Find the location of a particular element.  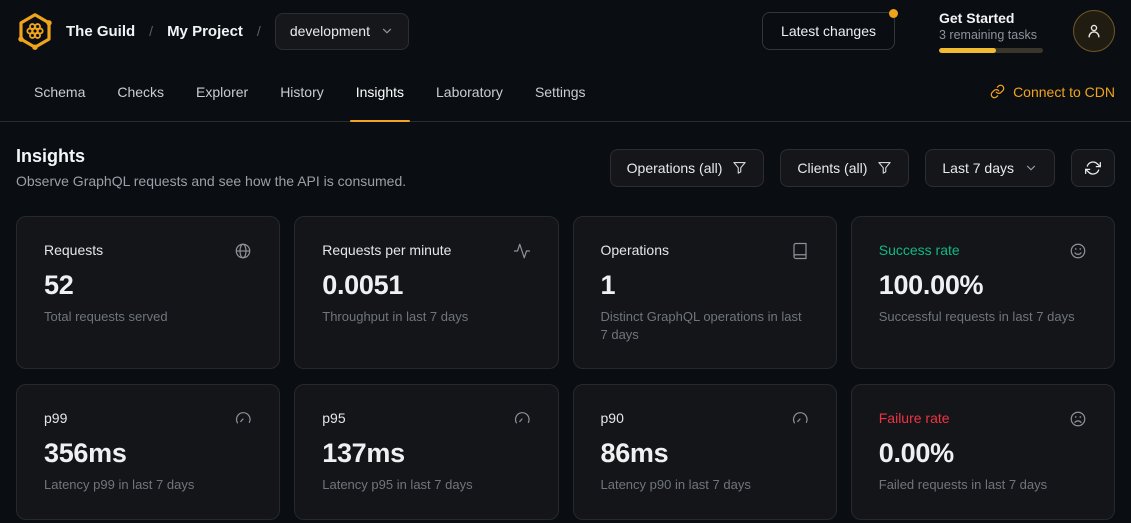

target-selector: development is located at coordinates (341, 31).